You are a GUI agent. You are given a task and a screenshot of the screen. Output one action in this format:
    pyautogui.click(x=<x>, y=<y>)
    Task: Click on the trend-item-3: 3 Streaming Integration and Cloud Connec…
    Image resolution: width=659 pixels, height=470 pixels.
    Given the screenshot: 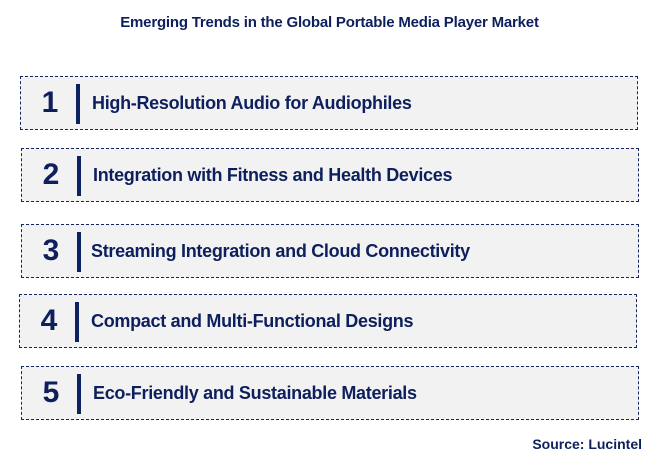 What is the action you would take?
    pyautogui.click(x=330, y=251)
    